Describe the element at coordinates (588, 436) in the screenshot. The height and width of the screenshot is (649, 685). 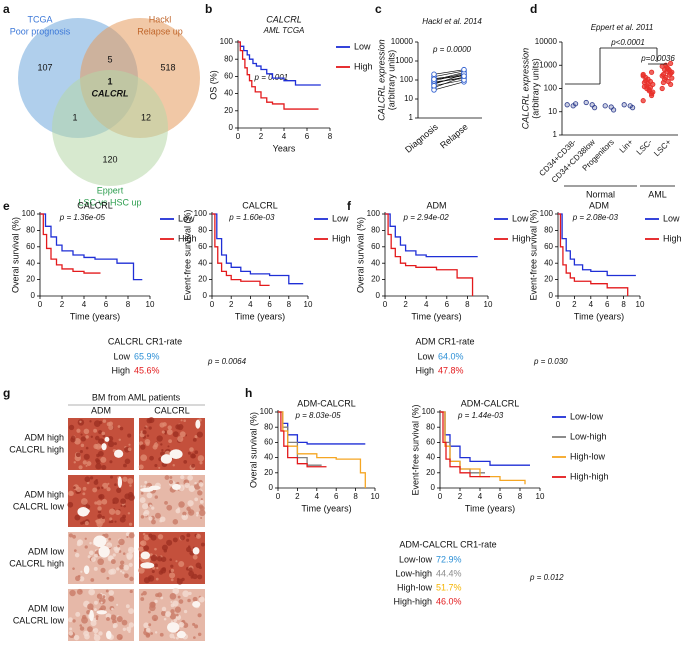
I see `legend-label: Low-high` at that location.